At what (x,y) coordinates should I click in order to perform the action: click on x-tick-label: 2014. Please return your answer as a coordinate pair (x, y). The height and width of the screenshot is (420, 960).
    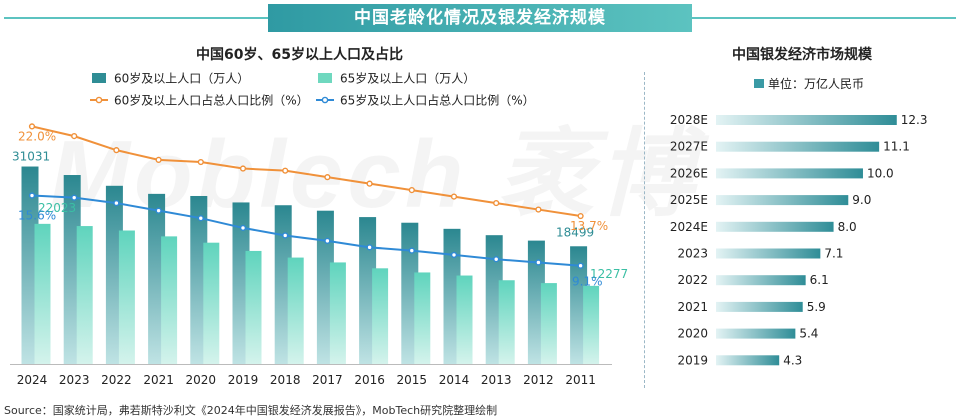
    Looking at the image, I should click on (454, 380).